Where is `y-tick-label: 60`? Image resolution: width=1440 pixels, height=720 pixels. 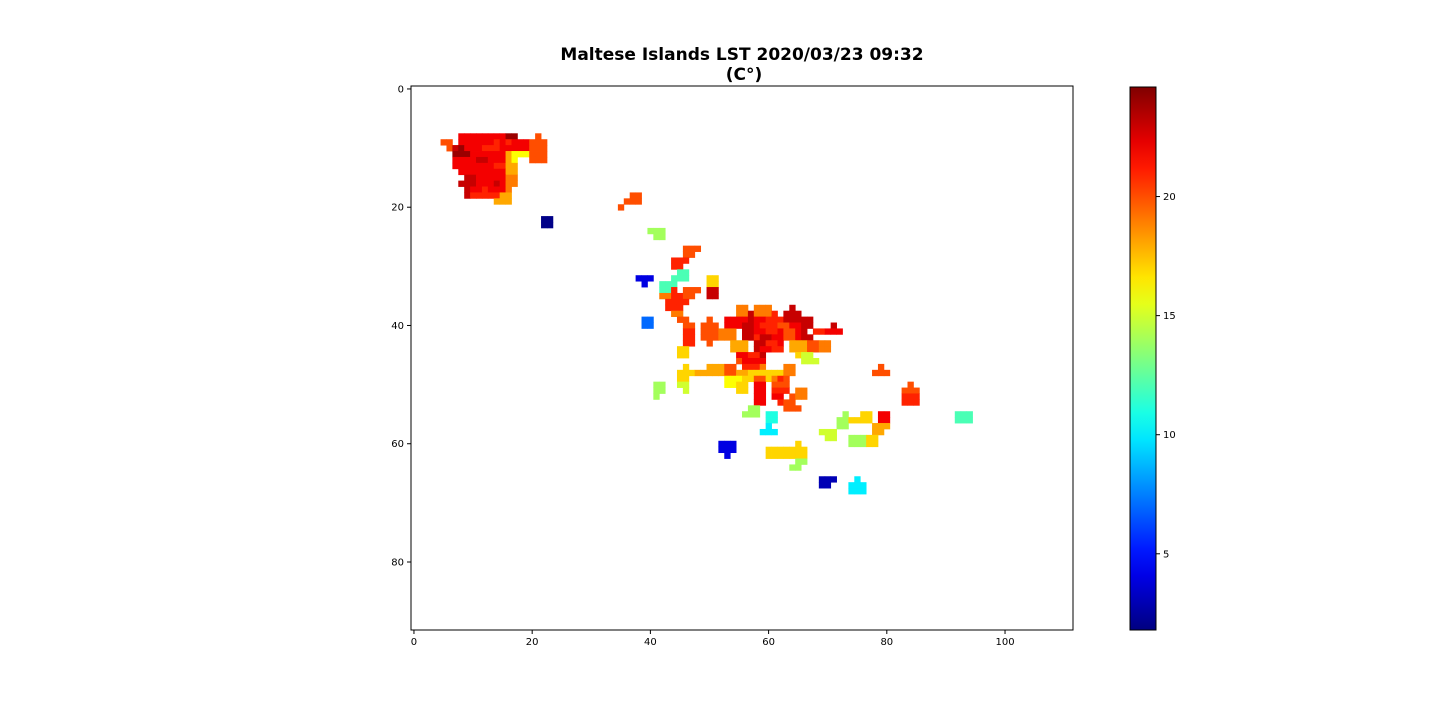
y-tick-label: 60 is located at coordinates (397, 444).